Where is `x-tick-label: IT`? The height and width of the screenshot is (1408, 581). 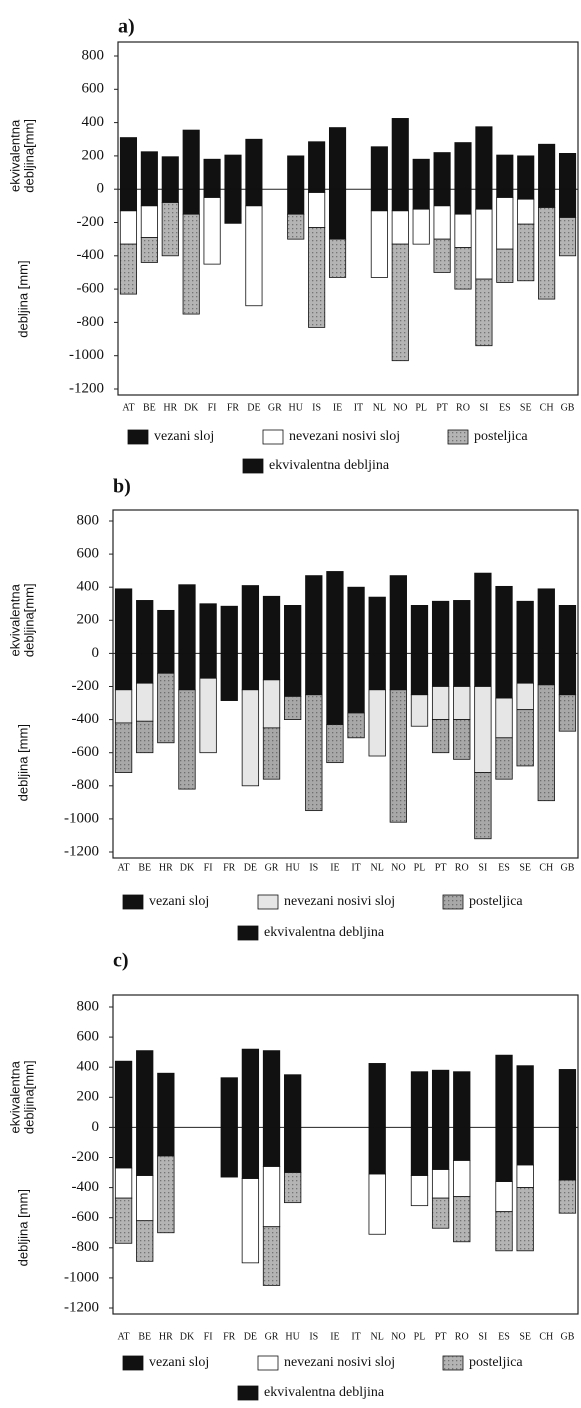
x-tick-label: IT is located at coordinates (358, 407).